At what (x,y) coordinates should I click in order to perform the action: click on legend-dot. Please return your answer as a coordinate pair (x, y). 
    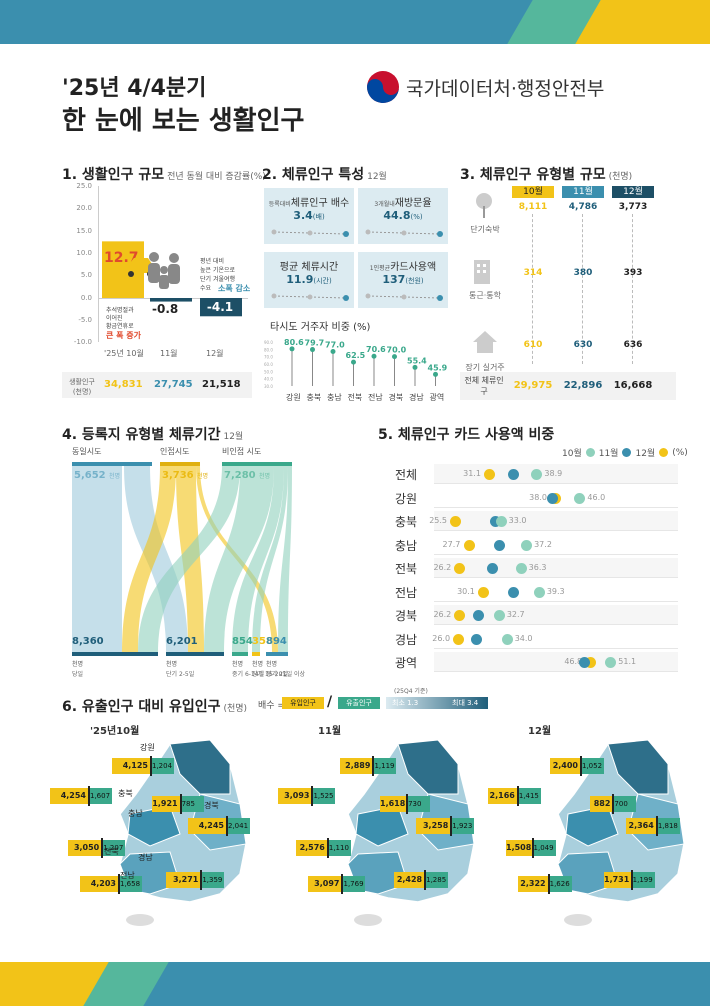
    Looking at the image, I should click on (590, 452).